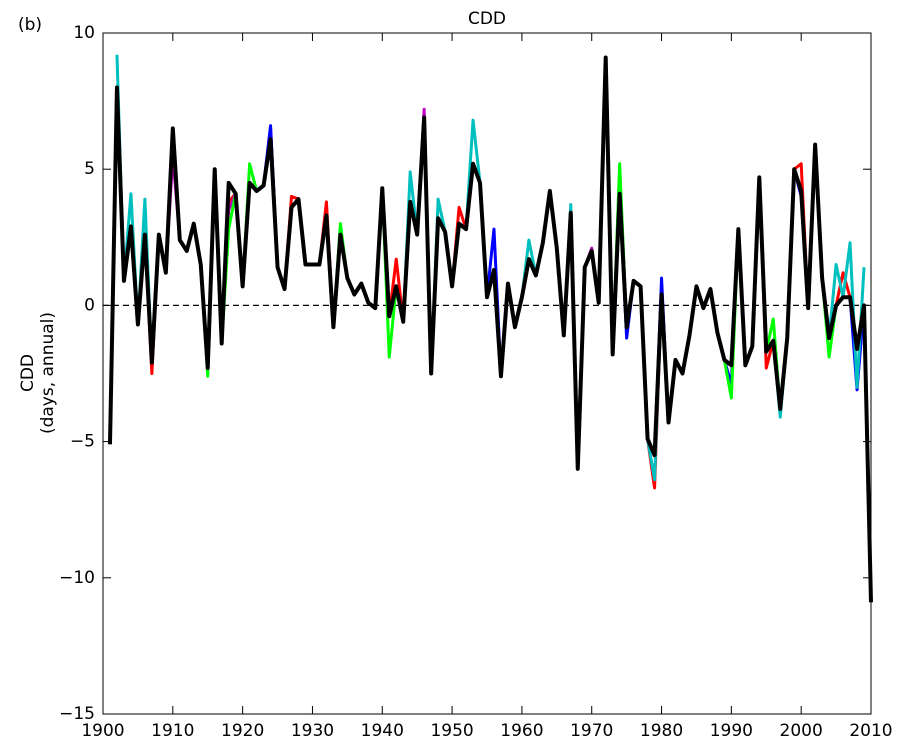 This screenshot has height=742, width=898. I want to click on x-tick-label: 1910, so click(172, 731).